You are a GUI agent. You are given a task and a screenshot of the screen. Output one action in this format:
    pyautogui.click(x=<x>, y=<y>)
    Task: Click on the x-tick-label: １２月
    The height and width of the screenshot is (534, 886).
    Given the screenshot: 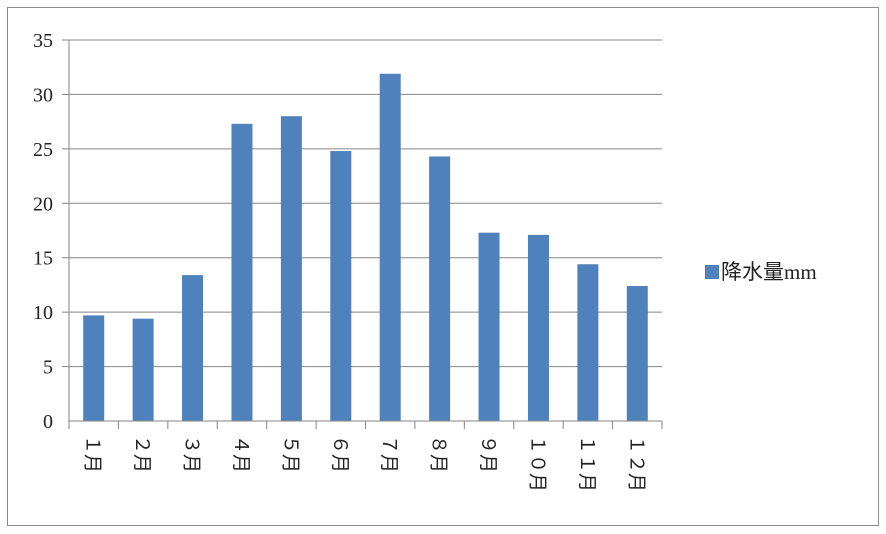 What is the action you would take?
    pyautogui.click(x=636, y=463)
    